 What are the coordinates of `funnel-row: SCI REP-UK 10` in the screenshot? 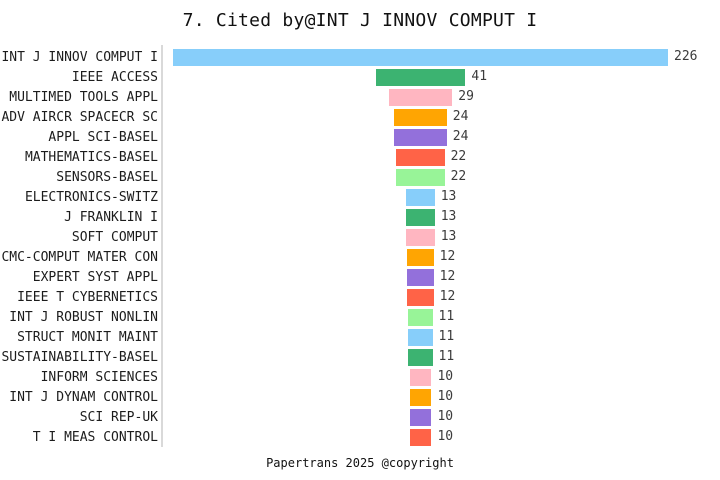 It's located at (360, 417).